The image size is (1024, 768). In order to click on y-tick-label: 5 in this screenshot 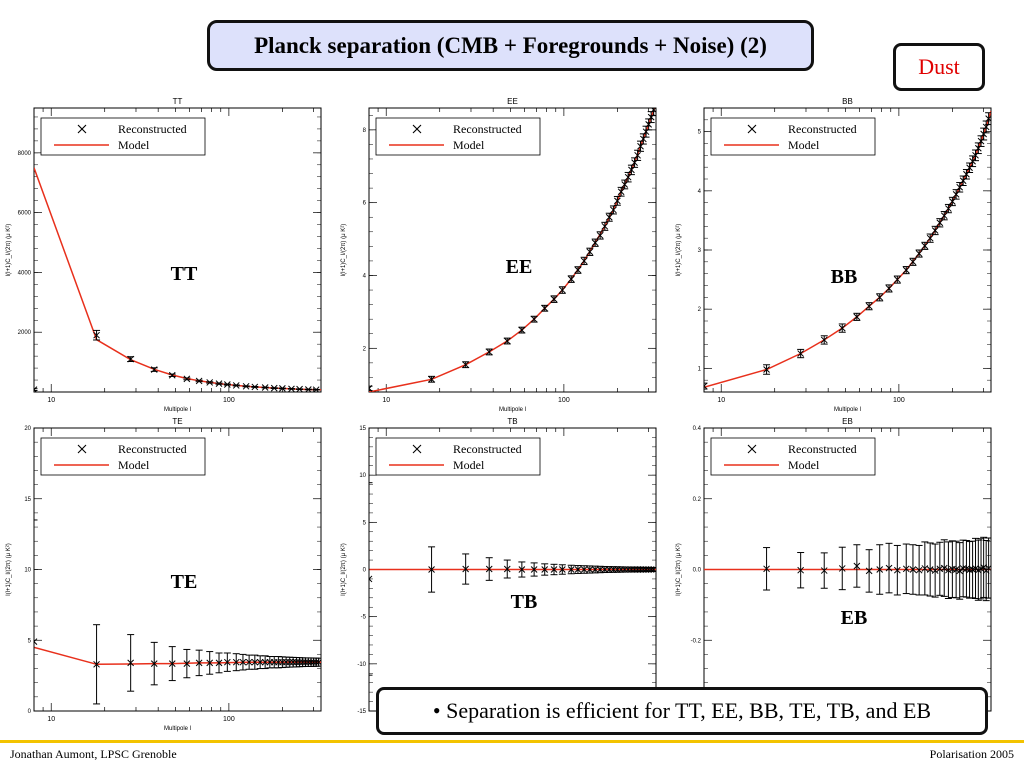, I will do `click(365, 523)`.